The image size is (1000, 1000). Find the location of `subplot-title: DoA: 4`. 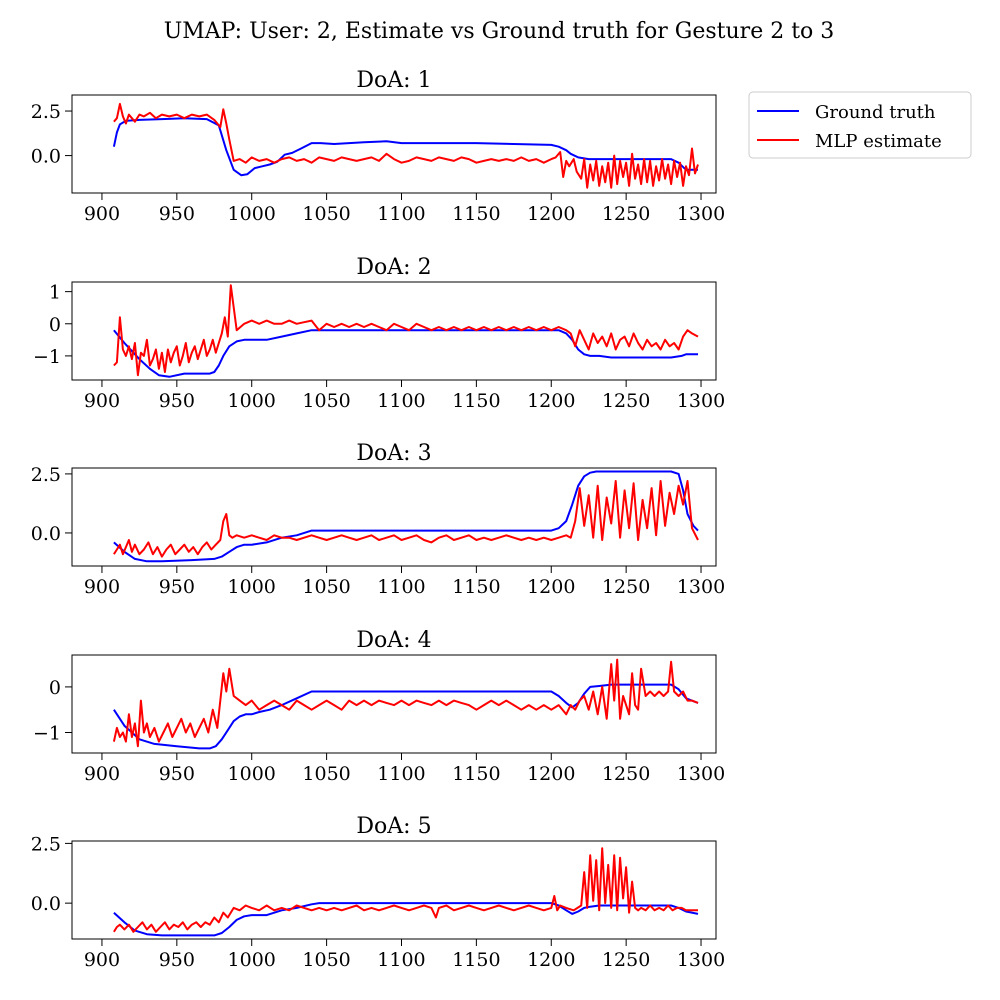

subplot-title: DoA: 4 is located at coordinates (393, 640).